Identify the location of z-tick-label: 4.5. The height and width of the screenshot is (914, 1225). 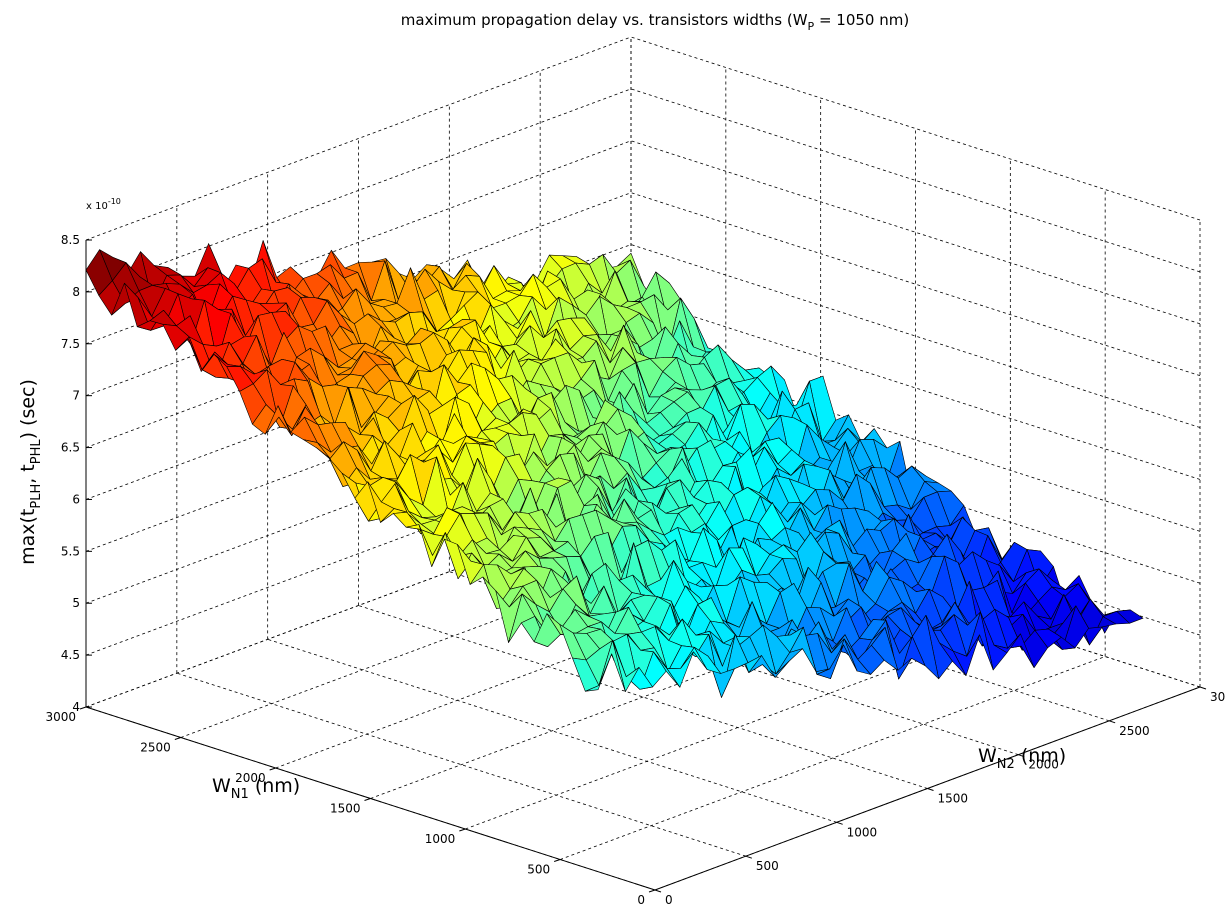
(70, 655).